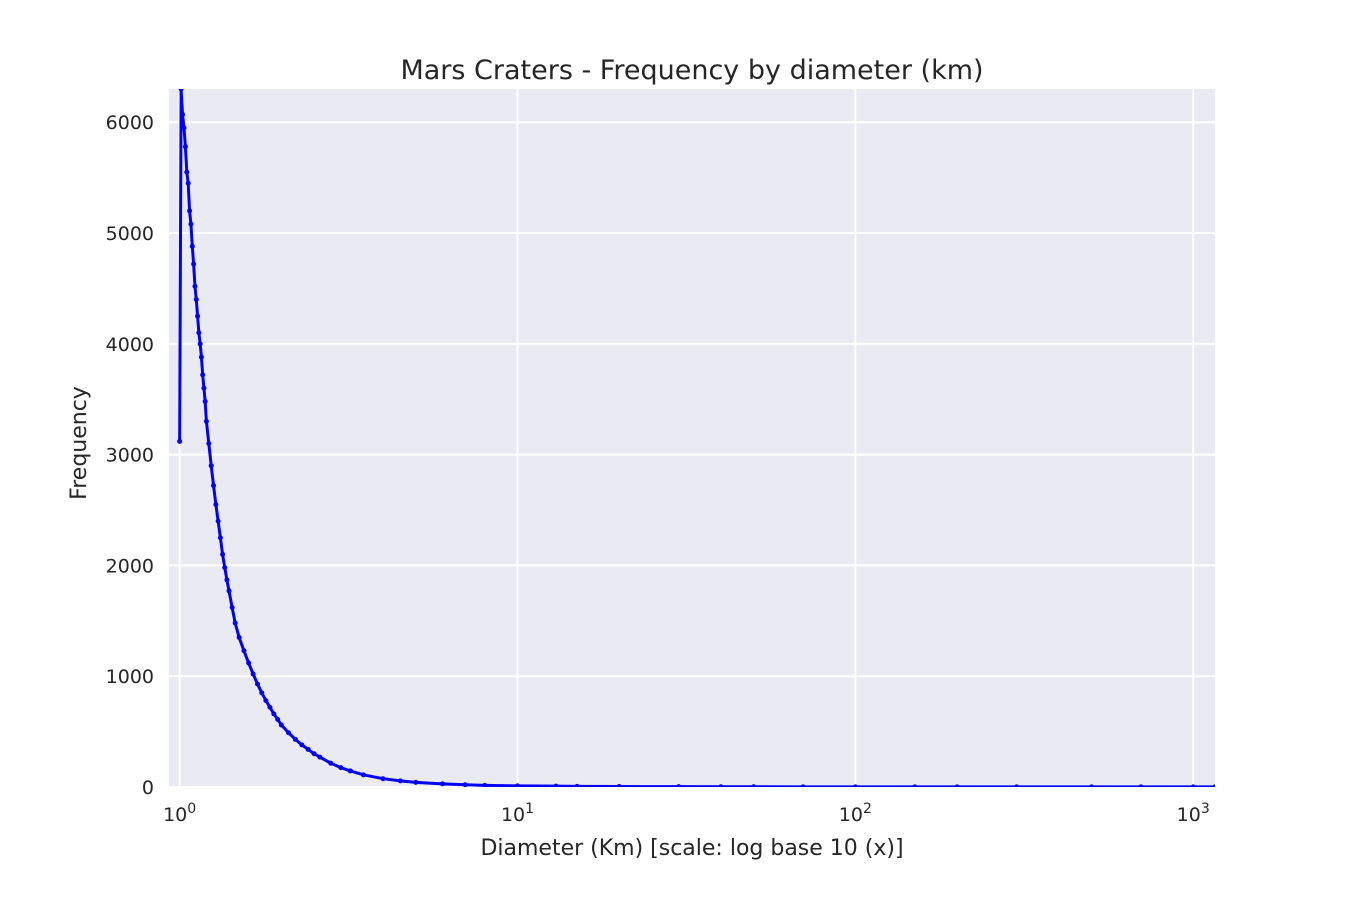  I want to click on x-tick-label: 10⁰, so click(179, 813).